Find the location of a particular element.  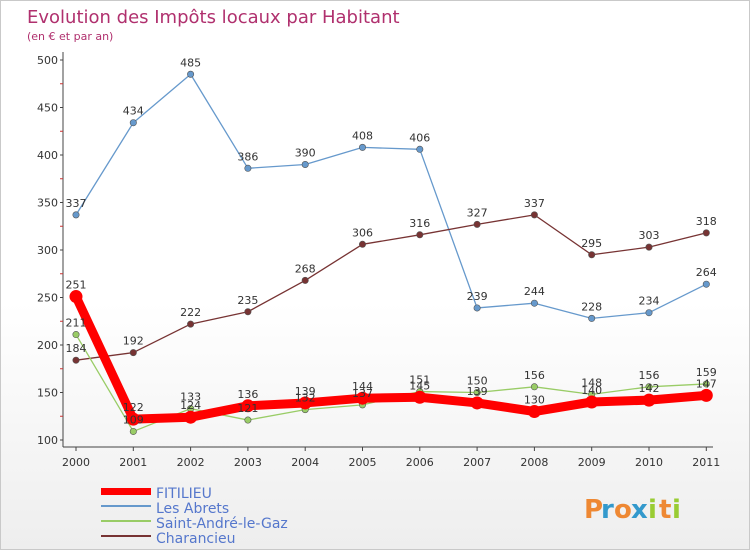

y-tick-label: 450 is located at coordinates (47, 108).